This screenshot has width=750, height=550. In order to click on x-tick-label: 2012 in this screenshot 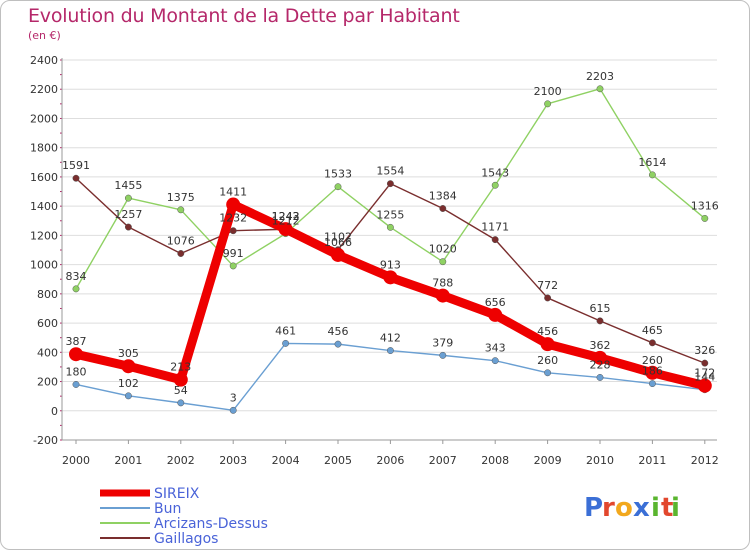, I will do `click(705, 460)`.